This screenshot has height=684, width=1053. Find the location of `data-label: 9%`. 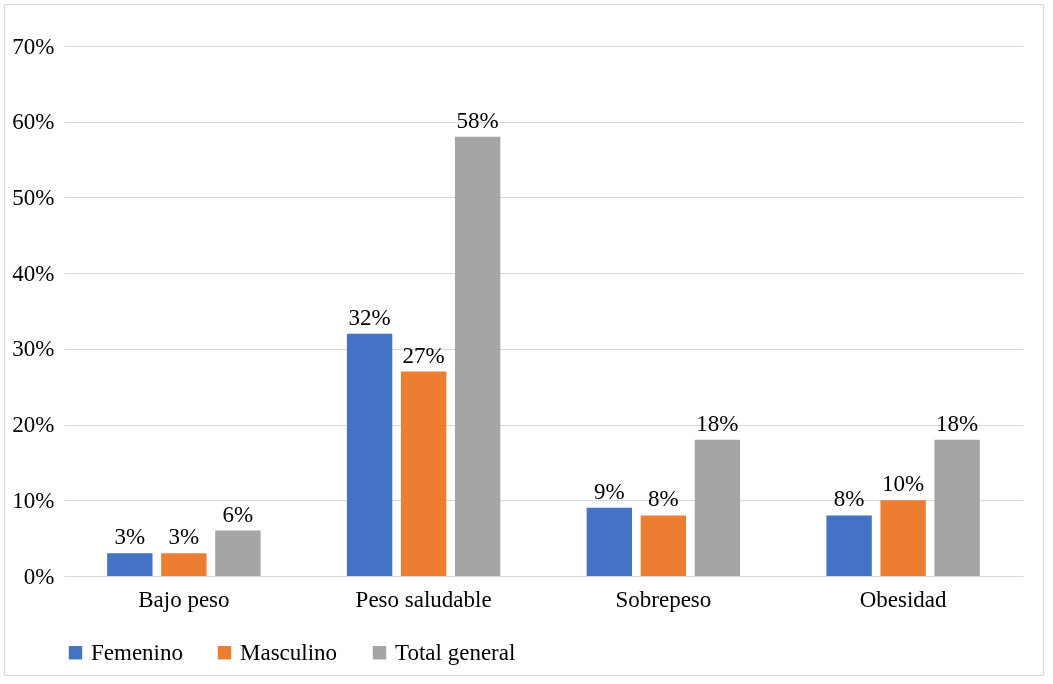

data-label: 9% is located at coordinates (609, 491).